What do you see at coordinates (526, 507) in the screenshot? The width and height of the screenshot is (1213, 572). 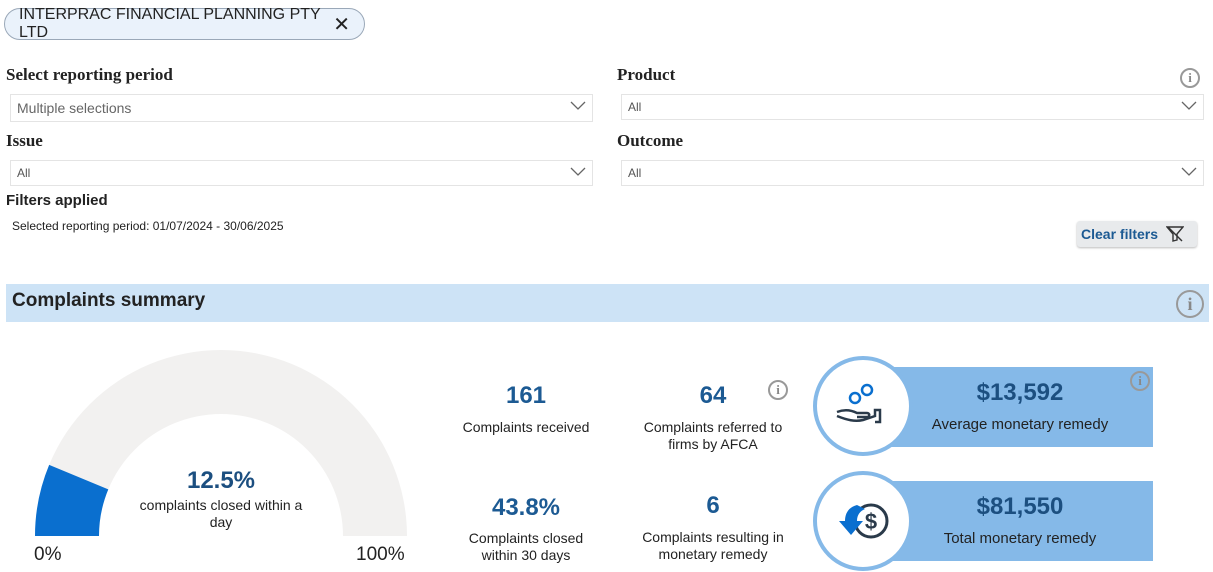 I see `closed30-value: 43.8%` at bounding box center [526, 507].